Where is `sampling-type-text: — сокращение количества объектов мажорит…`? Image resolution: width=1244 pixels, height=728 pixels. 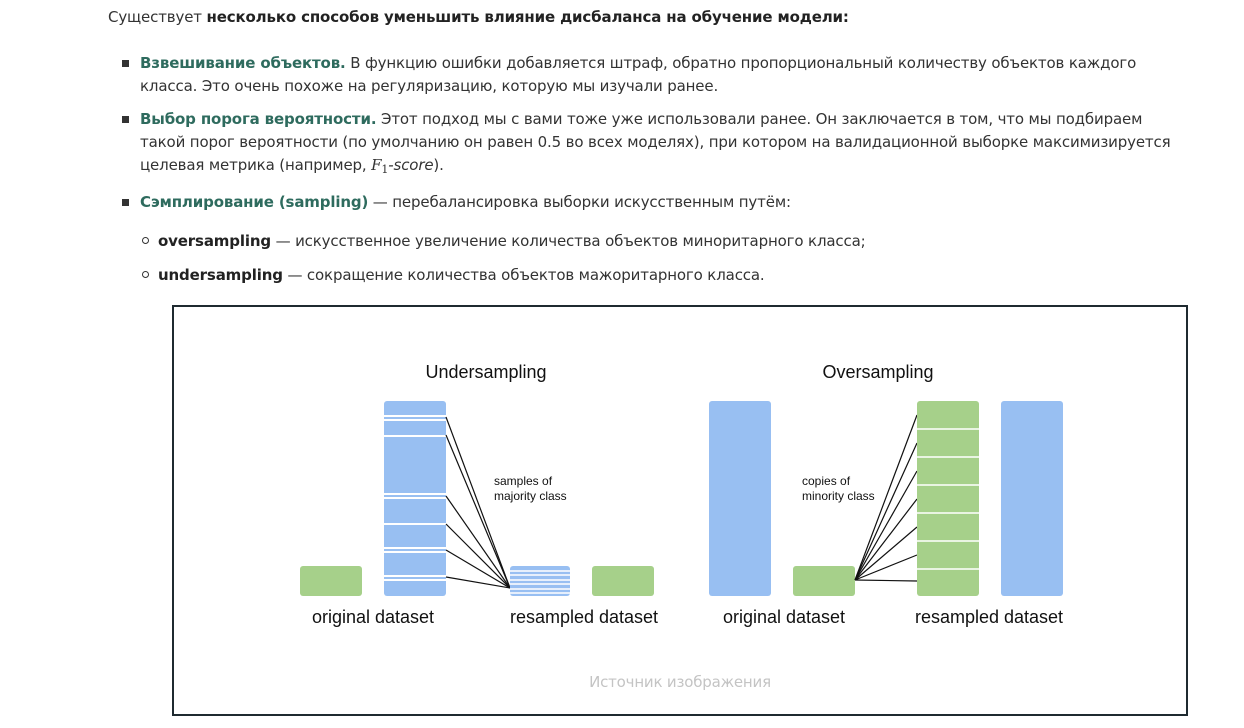
sampling-type-text: — сокращение количества объектов мажорит… is located at coordinates (523, 275).